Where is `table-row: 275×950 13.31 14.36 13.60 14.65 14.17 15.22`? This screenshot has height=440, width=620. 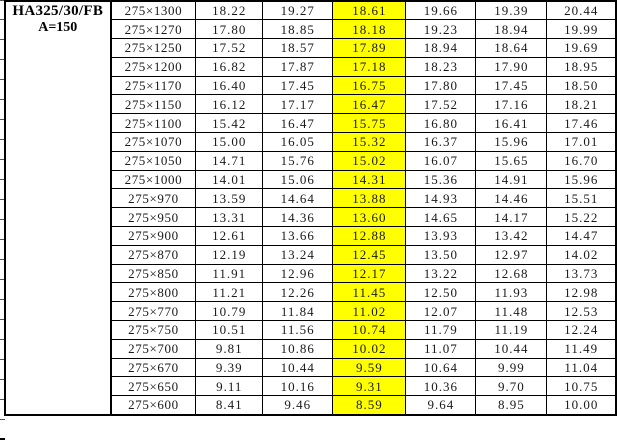
table-row: 275×950 13.31 14.36 13.60 14.65 14.17 15.22 is located at coordinates (311, 217).